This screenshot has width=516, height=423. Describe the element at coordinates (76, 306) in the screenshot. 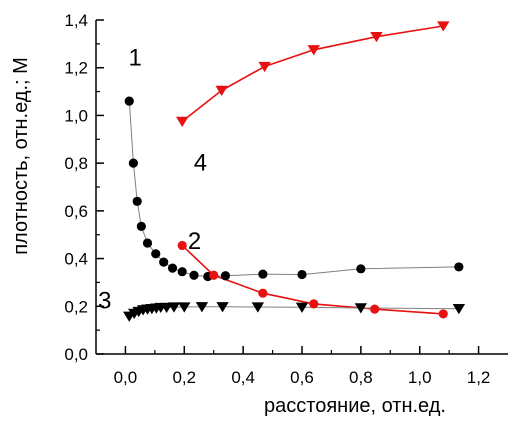

I see `y-tick-label: 0,2` at that location.